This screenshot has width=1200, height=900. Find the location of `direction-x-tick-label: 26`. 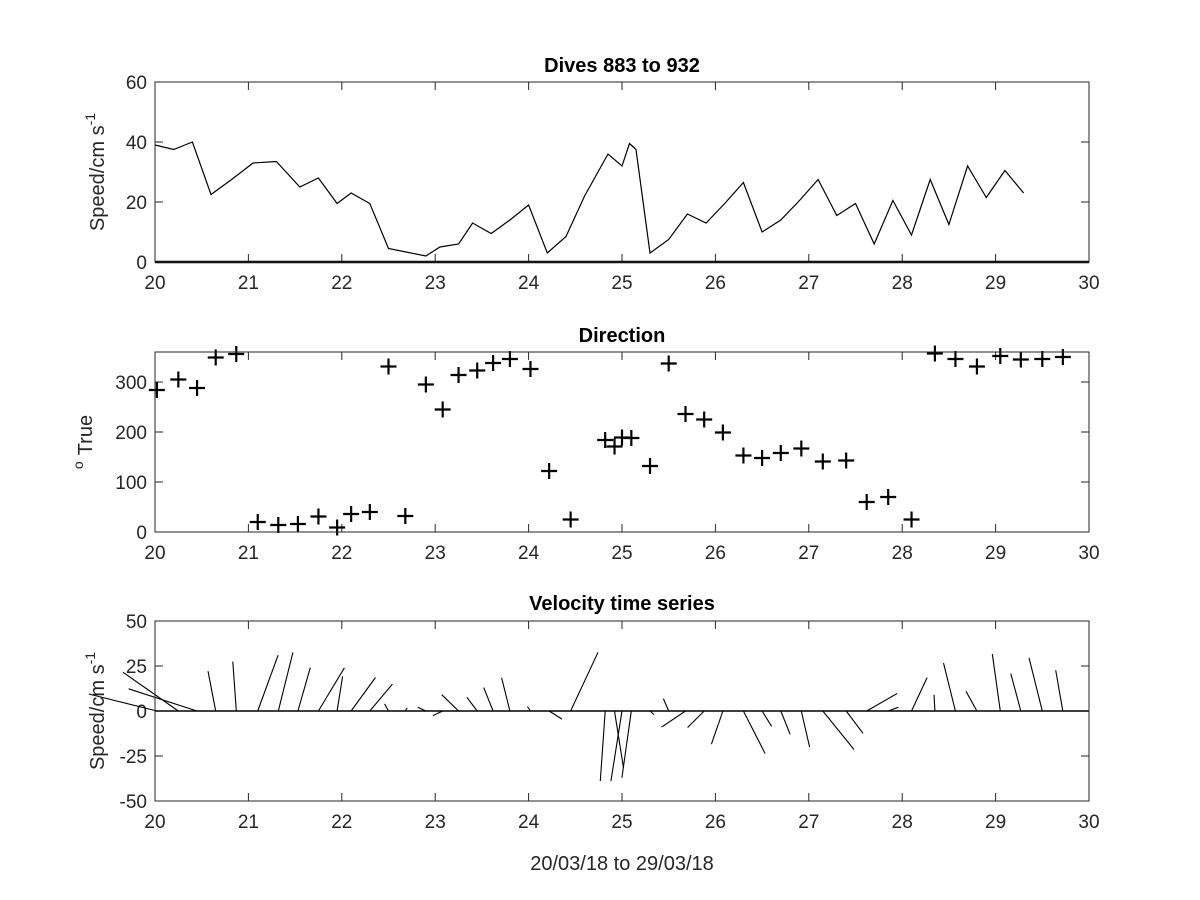

direction-x-tick-label: 26 is located at coordinates (715, 553).